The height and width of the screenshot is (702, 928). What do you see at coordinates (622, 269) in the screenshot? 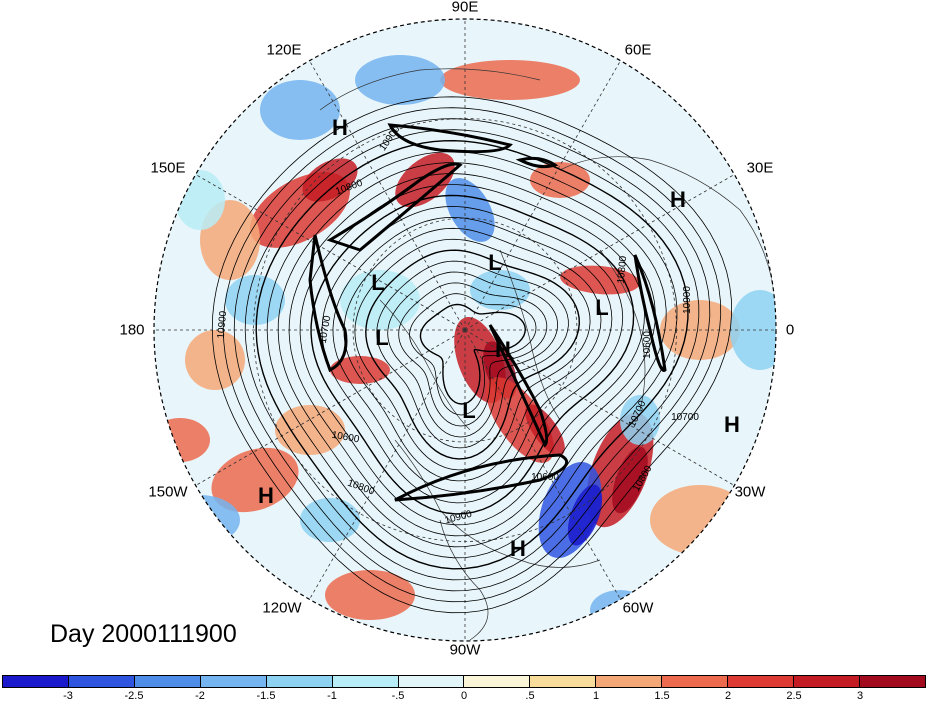
I see `contour-label: 10800` at bounding box center [622, 269].